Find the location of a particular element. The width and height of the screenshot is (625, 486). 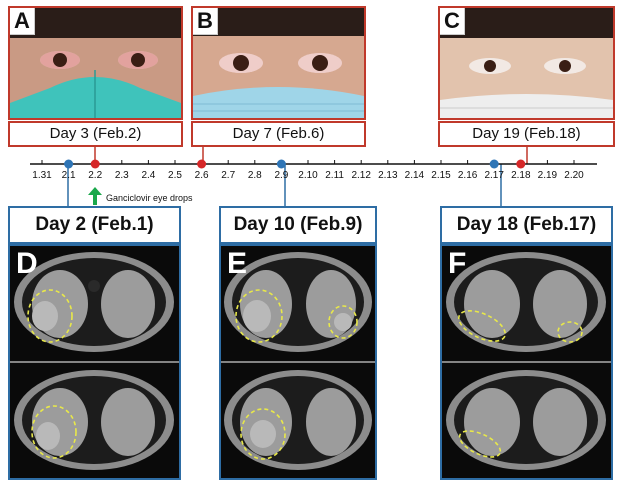

timeline-tick-label: 2.19 is located at coordinates (547, 175).